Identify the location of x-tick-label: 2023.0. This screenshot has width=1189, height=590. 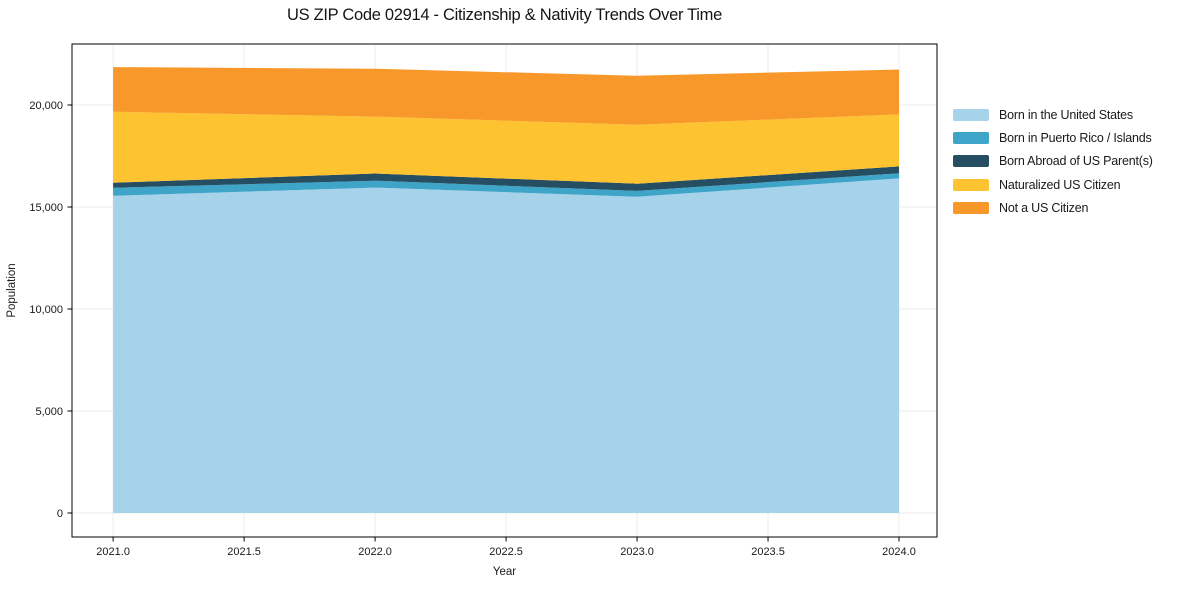
(637, 552).